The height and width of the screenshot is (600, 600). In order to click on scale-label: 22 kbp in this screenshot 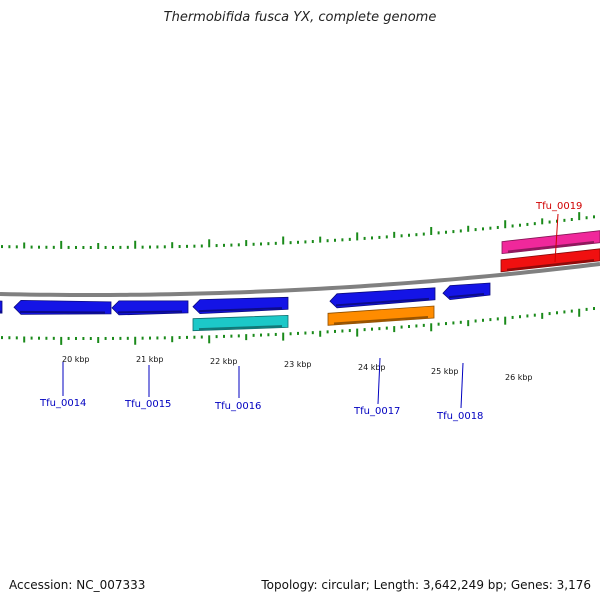, I will do `click(224, 361)`.